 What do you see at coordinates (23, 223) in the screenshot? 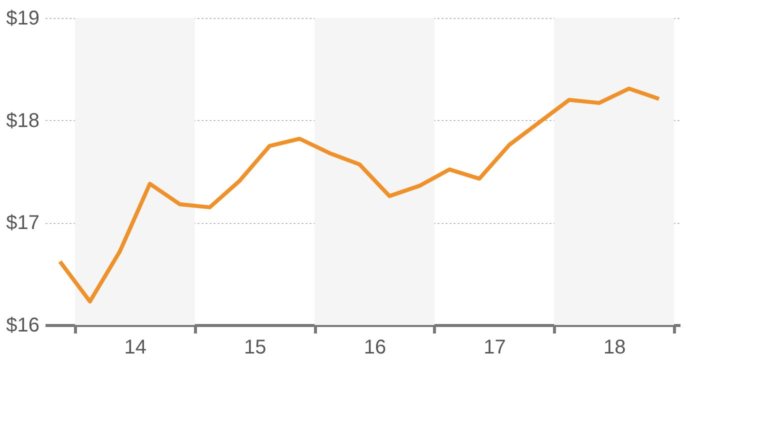
I see `y-tick-label: $17` at bounding box center [23, 223].